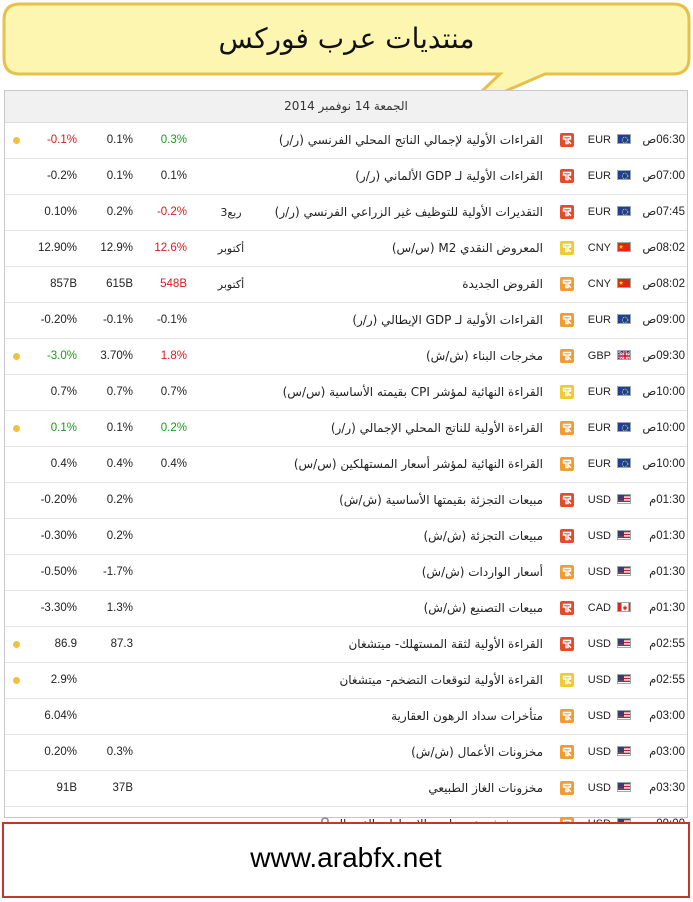 The height and width of the screenshot is (902, 693). Describe the element at coordinates (624, 355) in the screenshot. I see `gb-flag-icon` at that location.